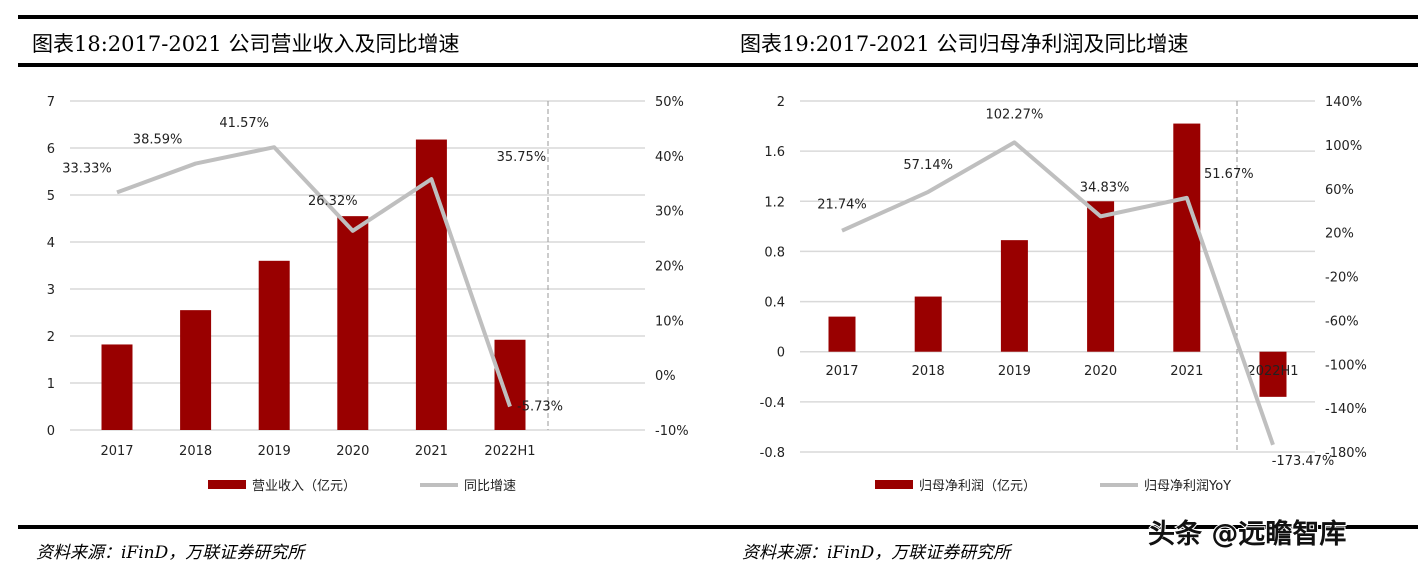 This screenshot has width=1423, height=572. I want to click on left-axis-tick: 1.6, so click(774, 152).